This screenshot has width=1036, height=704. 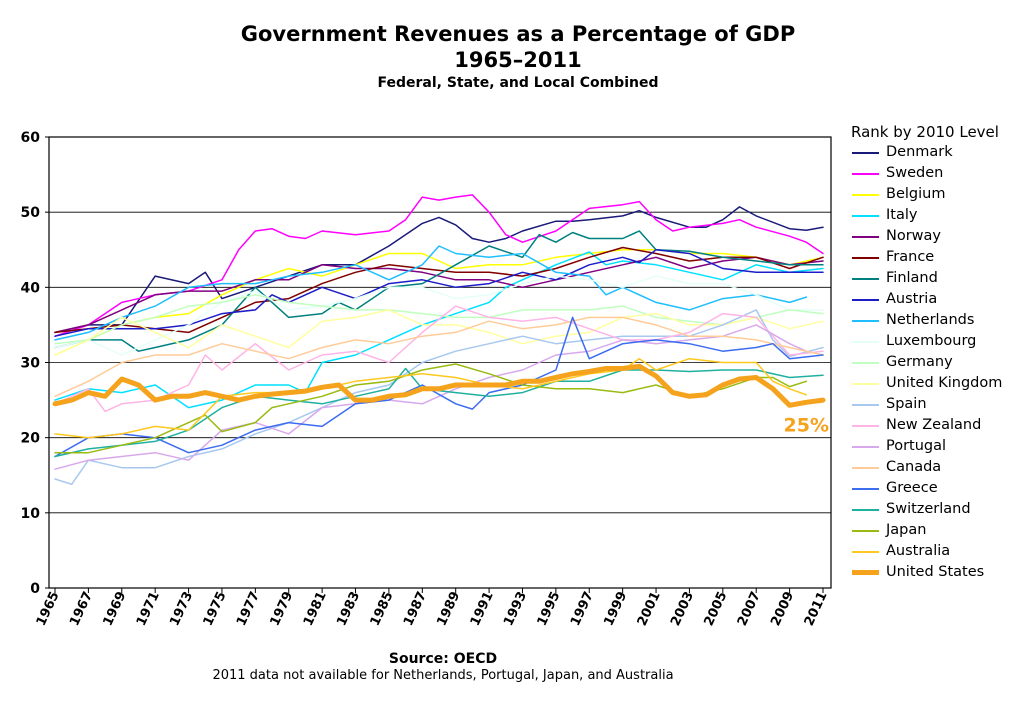 What do you see at coordinates (919, 152) in the screenshot?
I see `legend-label: Denmark` at bounding box center [919, 152].